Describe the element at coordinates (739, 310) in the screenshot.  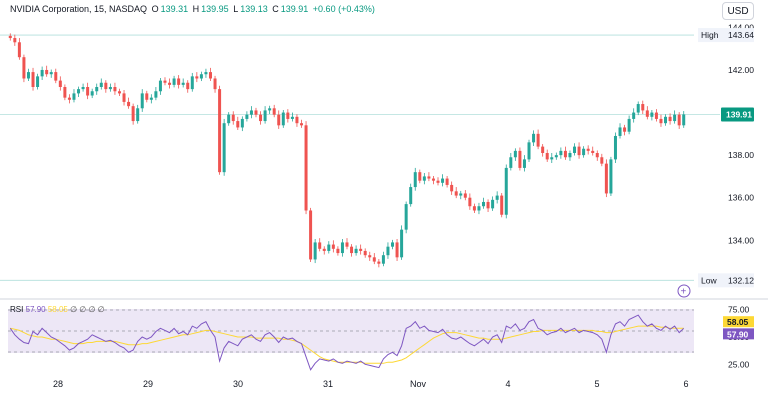
I see `rsi-tick-label: 75.00` at that location.